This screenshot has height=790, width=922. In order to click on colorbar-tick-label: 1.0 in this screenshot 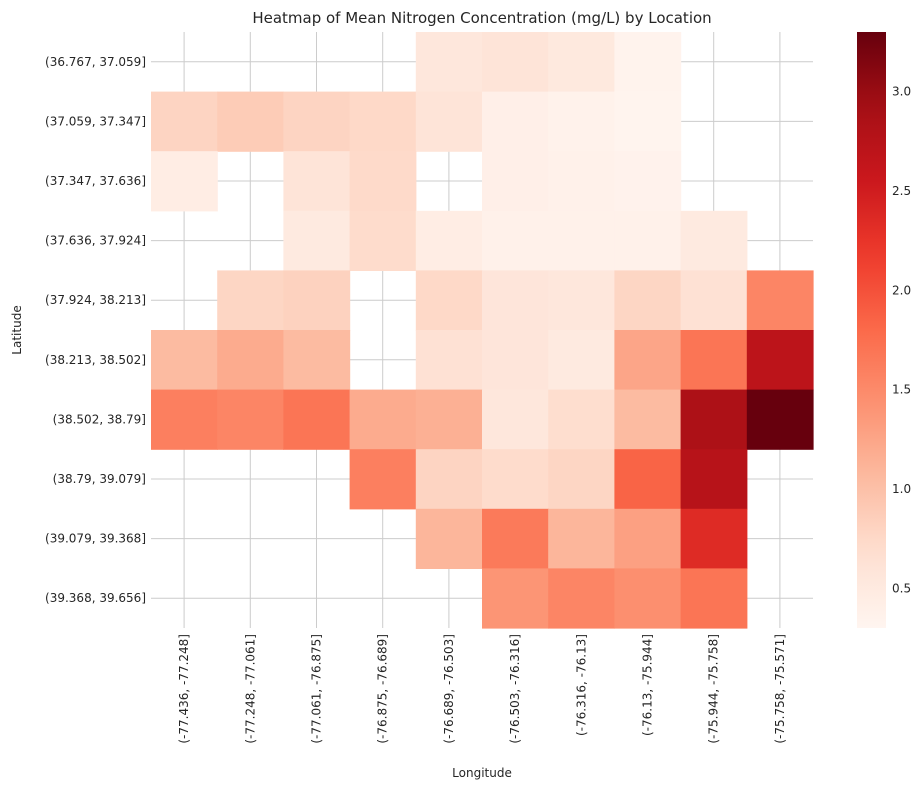, I will do `click(901, 489)`.